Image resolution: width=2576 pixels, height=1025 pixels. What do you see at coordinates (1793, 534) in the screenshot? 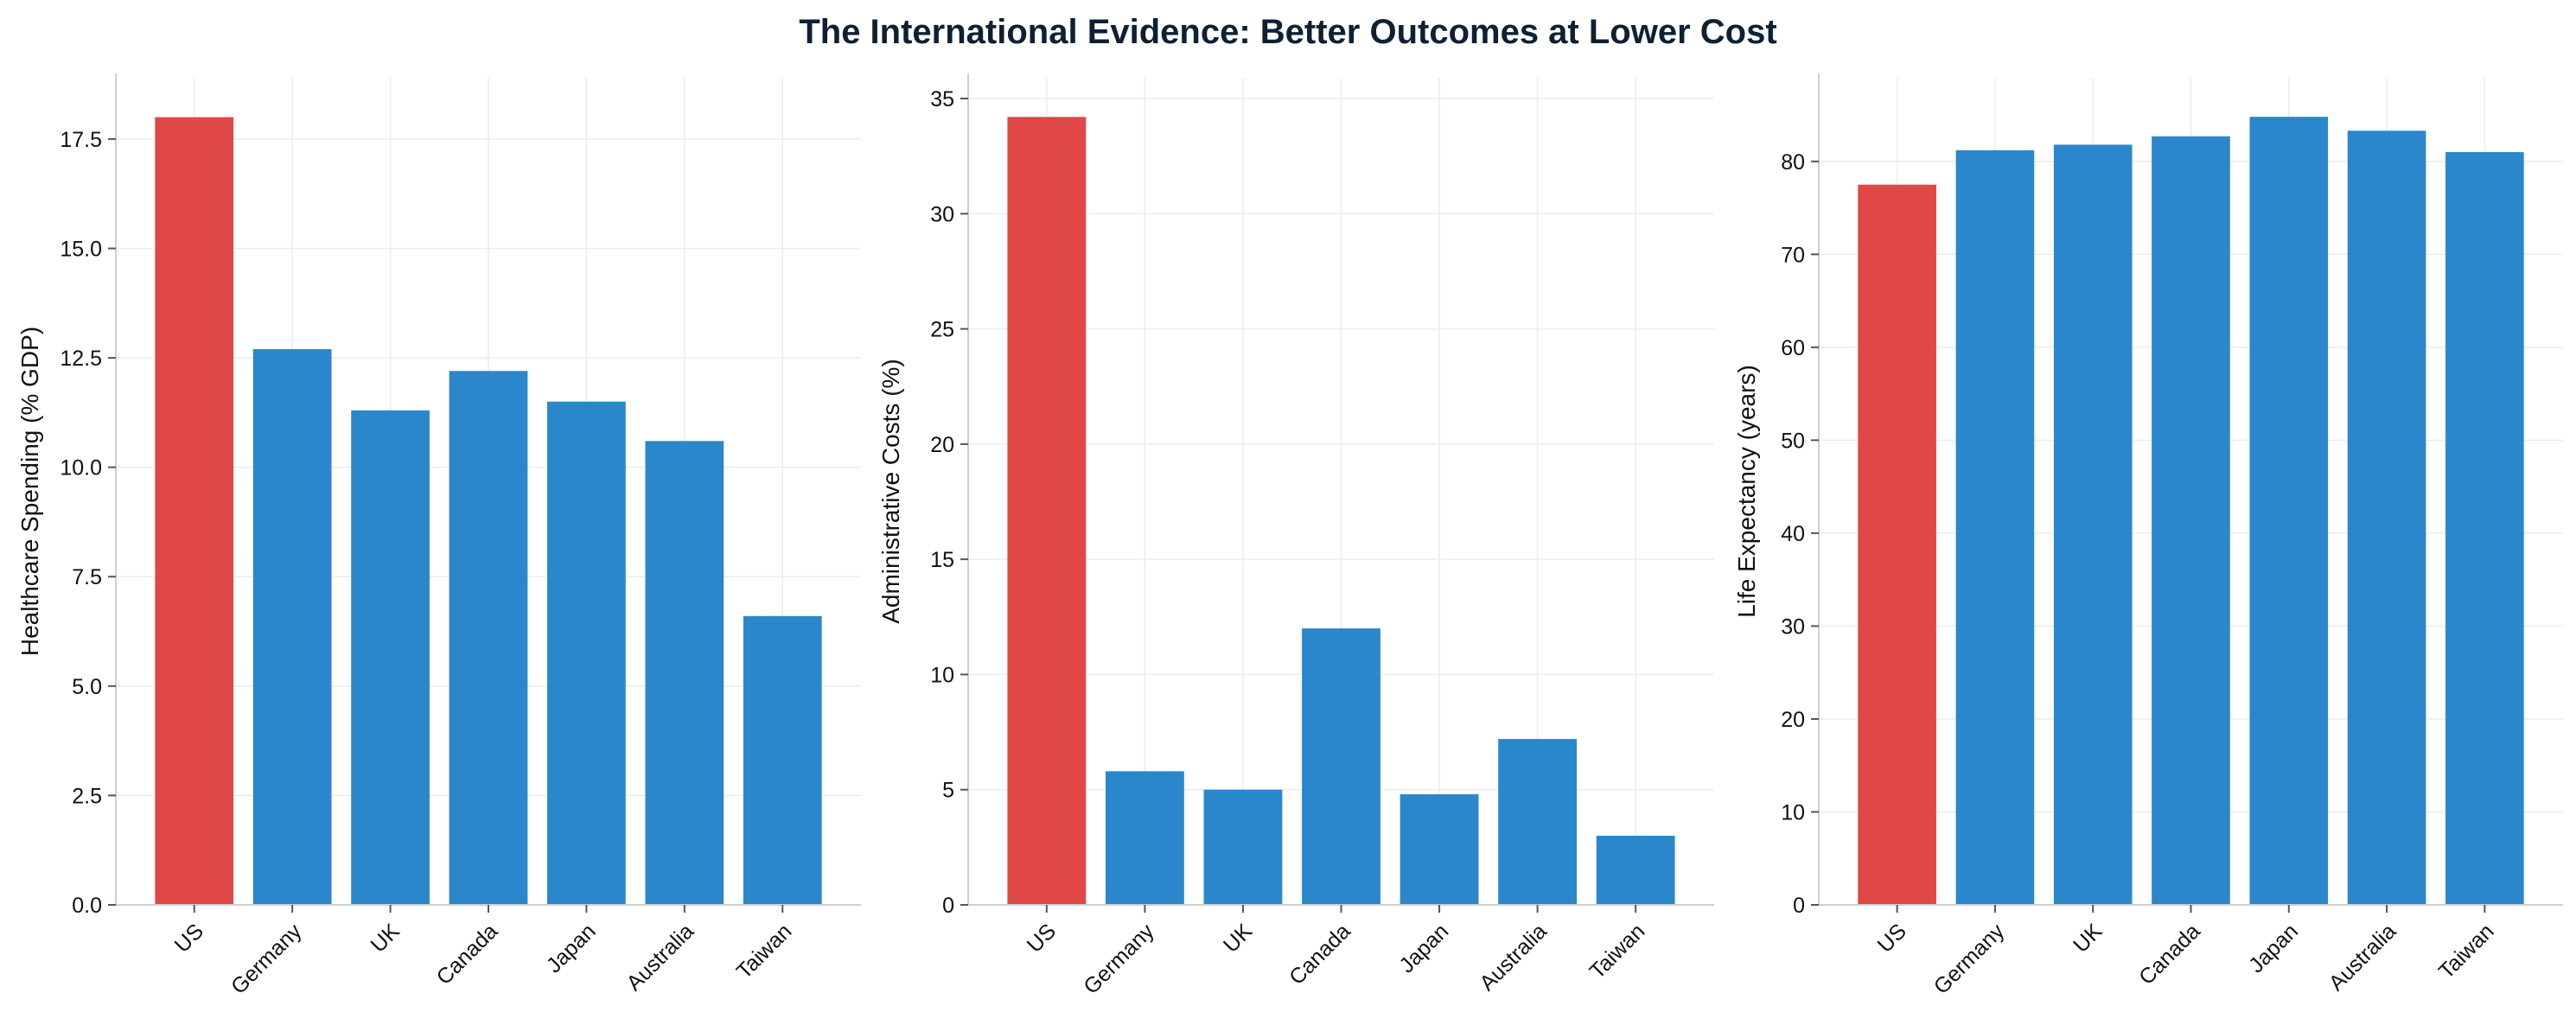
I see `y-tick-label: 40` at bounding box center [1793, 534].